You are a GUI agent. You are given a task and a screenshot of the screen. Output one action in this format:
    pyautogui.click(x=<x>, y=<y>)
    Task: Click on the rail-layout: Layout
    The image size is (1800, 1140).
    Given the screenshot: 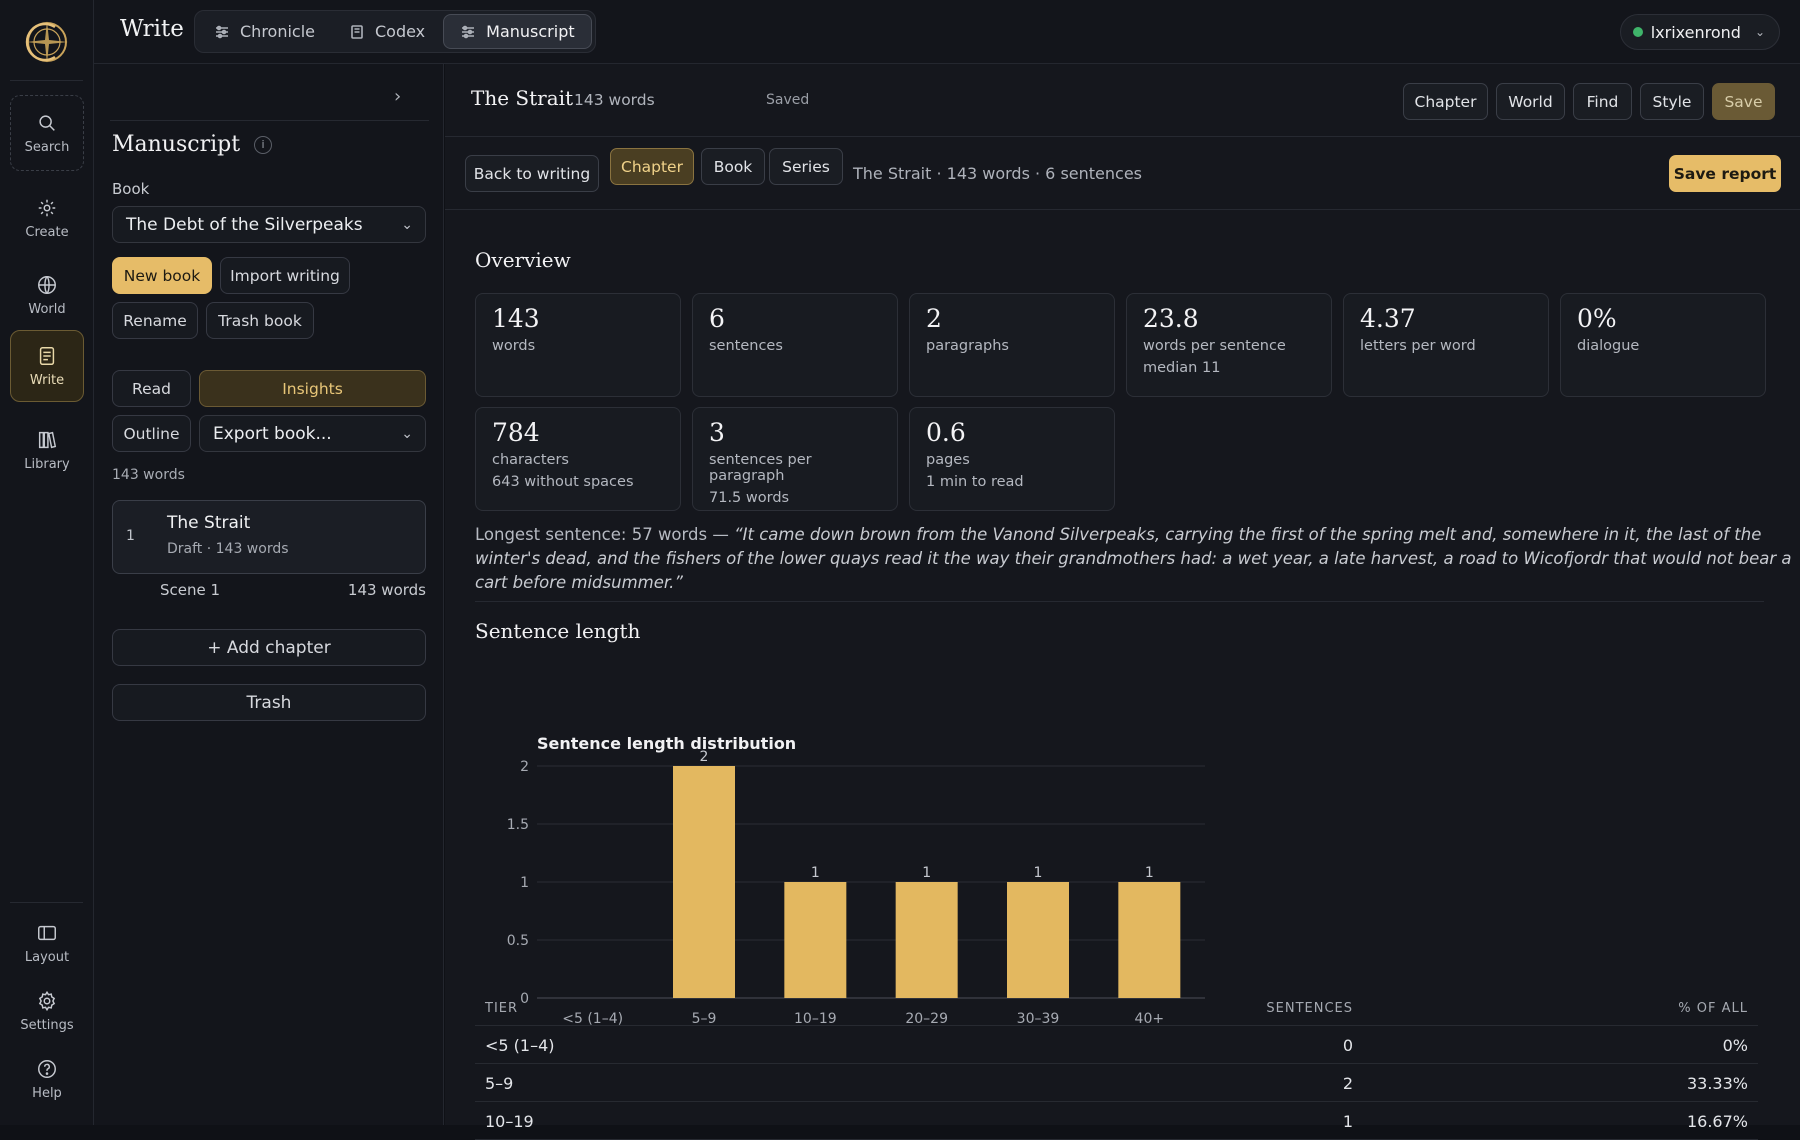 What is the action you would take?
    pyautogui.click(x=47, y=943)
    